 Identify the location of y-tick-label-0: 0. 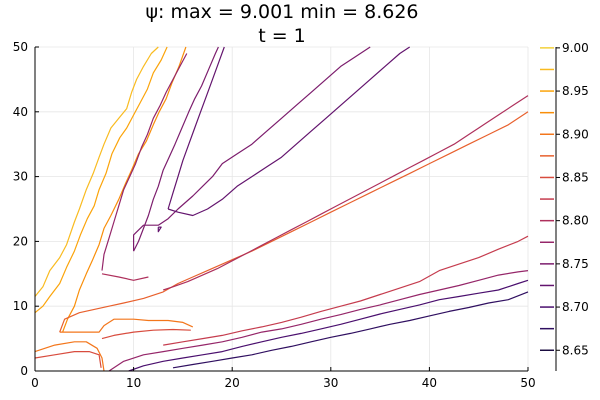
(24, 371).